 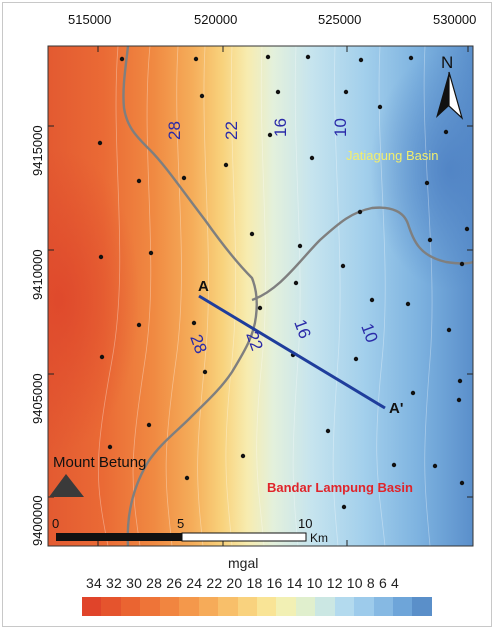 What do you see at coordinates (174, 130) in the screenshot?
I see `contour-label: 28` at bounding box center [174, 130].